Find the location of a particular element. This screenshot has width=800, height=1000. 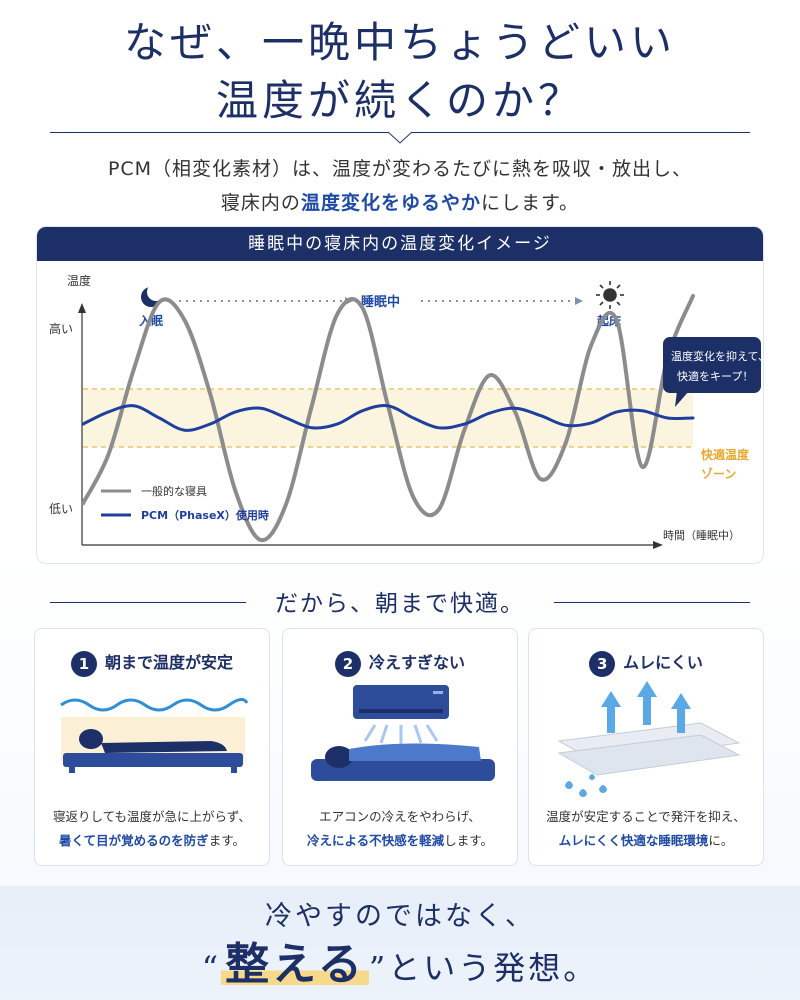

y-axis-label: 温度 is located at coordinates (79, 280).